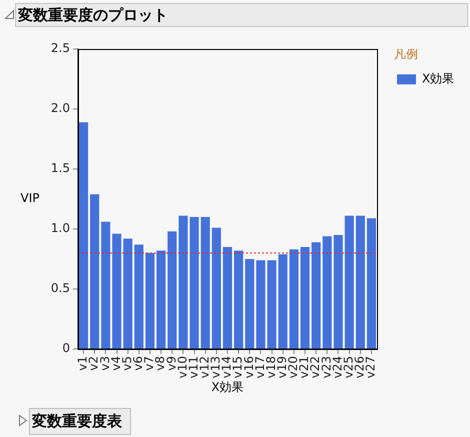 This screenshot has height=437, width=470. What do you see at coordinates (30, 198) in the screenshot?
I see `y-axis-title: VIP` at bounding box center [30, 198].